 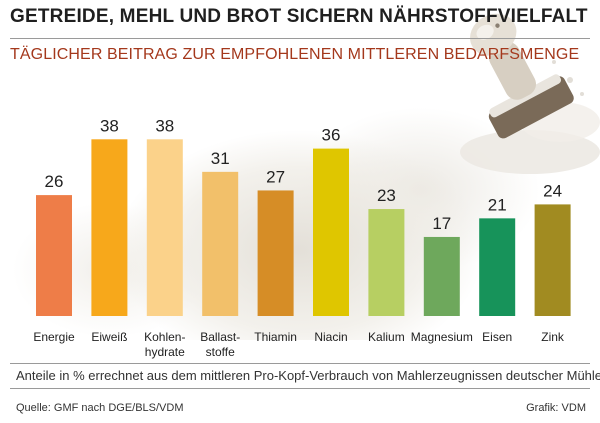 I want to click on category-label: Kalium, so click(x=386, y=337).